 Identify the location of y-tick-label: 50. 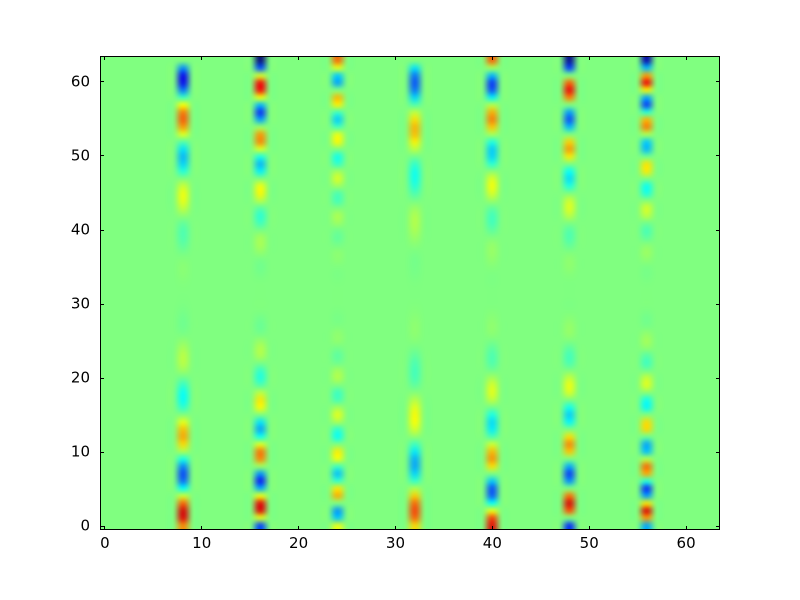
(80, 155).